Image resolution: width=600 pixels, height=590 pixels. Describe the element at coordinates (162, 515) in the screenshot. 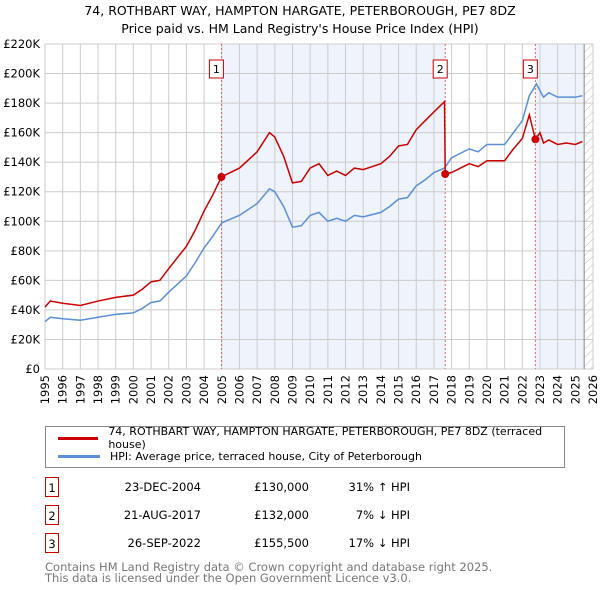

I see `sale-date: 21-AUG-2017` at that location.